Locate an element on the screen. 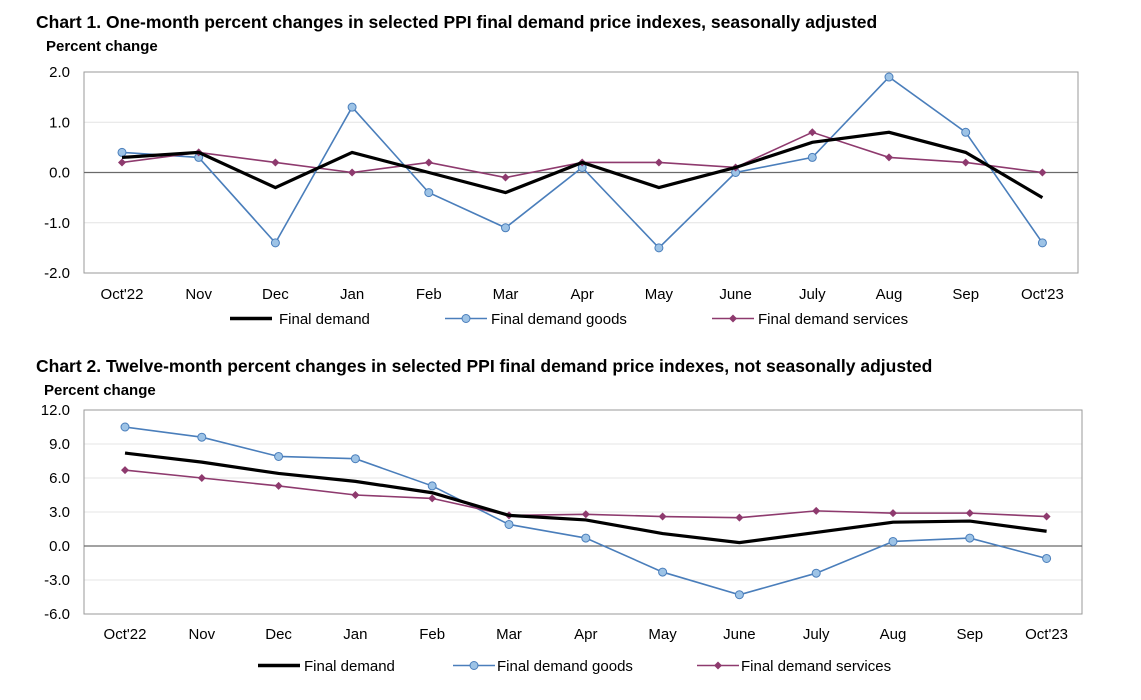  chart2-y-tick-label: -3.0 is located at coordinates (57, 580).